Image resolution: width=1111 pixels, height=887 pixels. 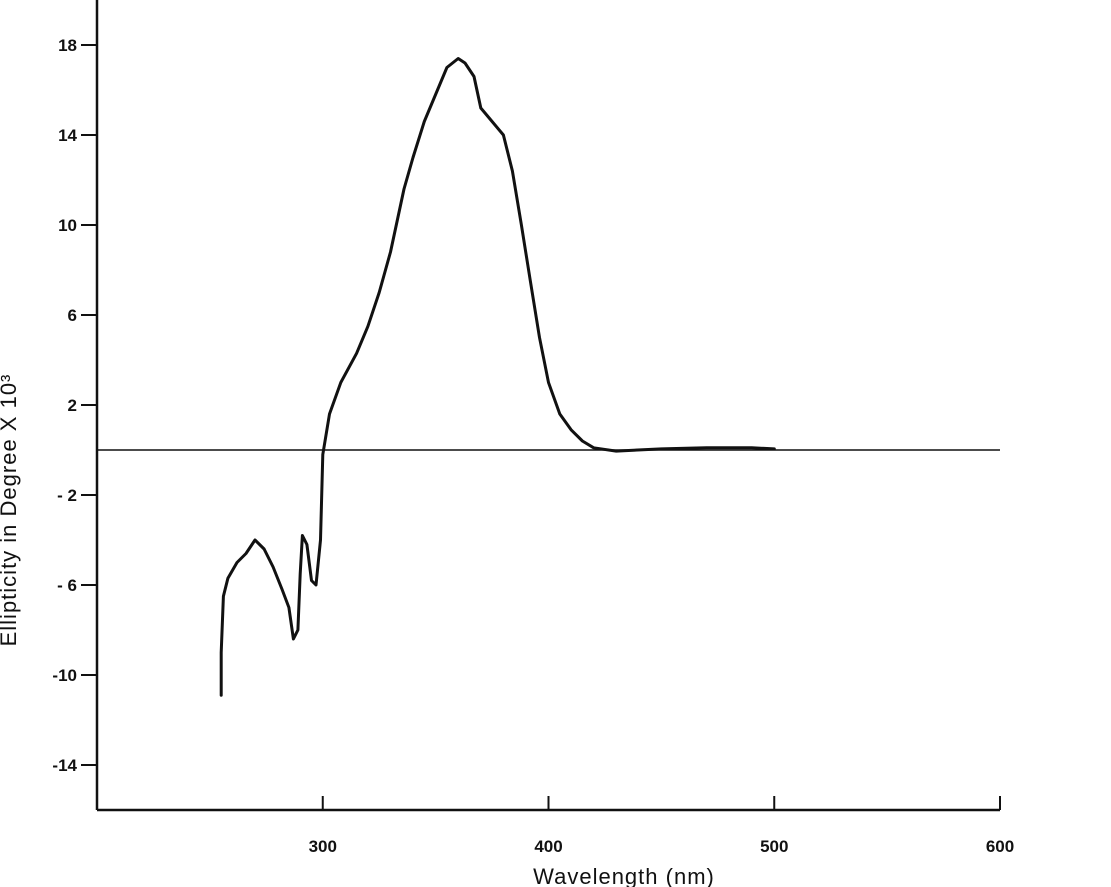 What do you see at coordinates (10, 510) in the screenshot?
I see `y-axis-label: Ellipticity in Degree X 10³` at bounding box center [10, 510].